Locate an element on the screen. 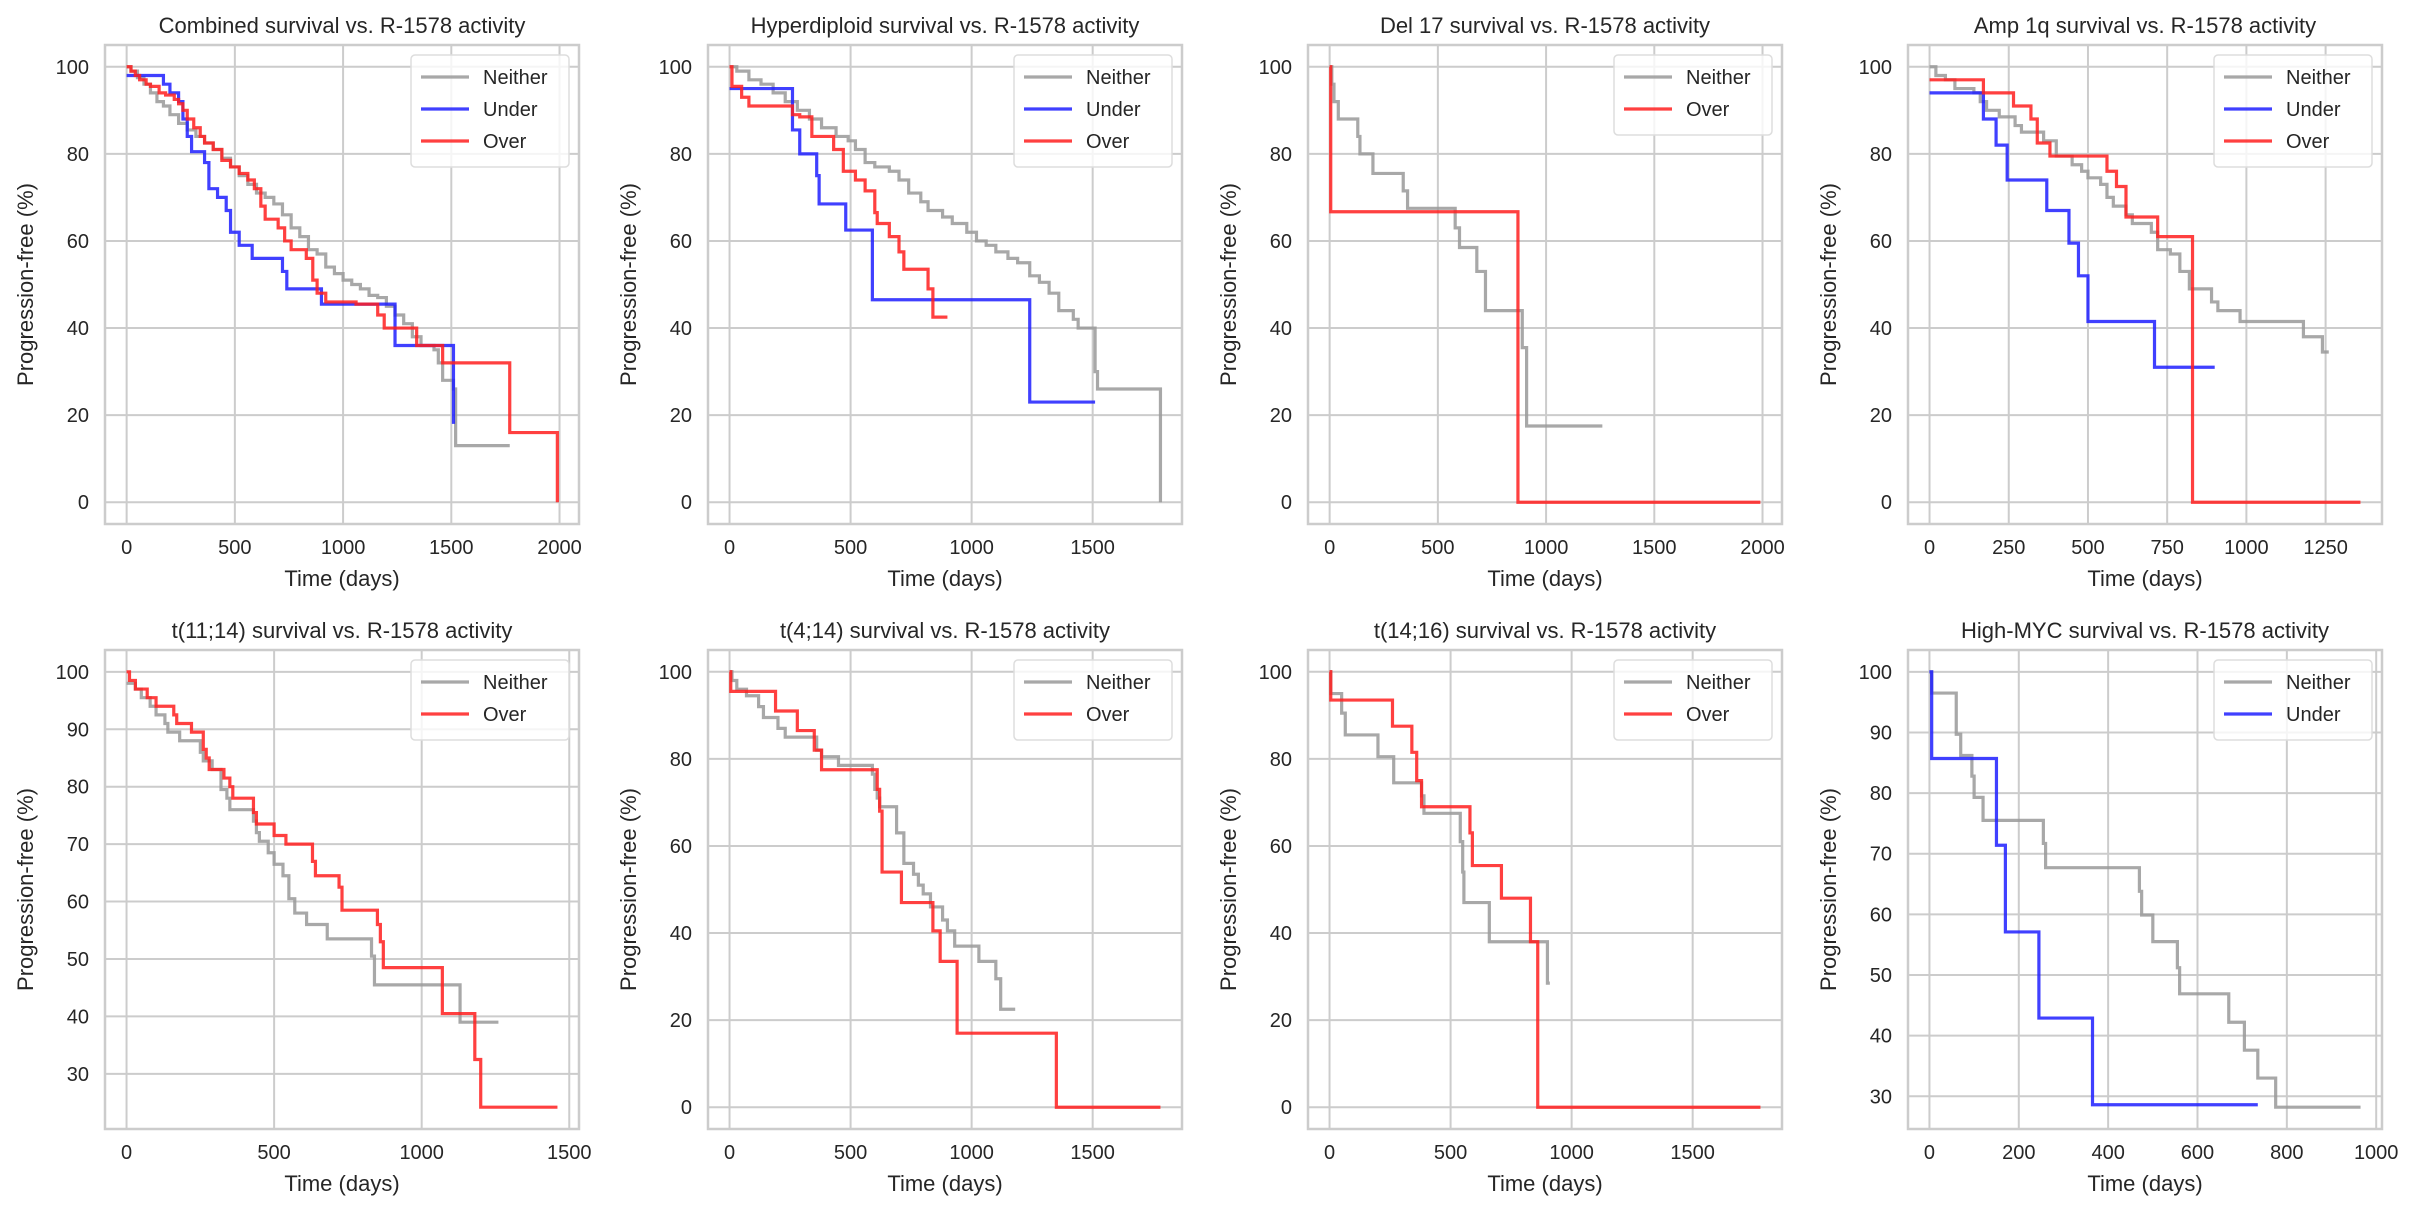 The height and width of the screenshot is (1218, 2418). legend: Neither Under is located at coordinates (2293, 700).